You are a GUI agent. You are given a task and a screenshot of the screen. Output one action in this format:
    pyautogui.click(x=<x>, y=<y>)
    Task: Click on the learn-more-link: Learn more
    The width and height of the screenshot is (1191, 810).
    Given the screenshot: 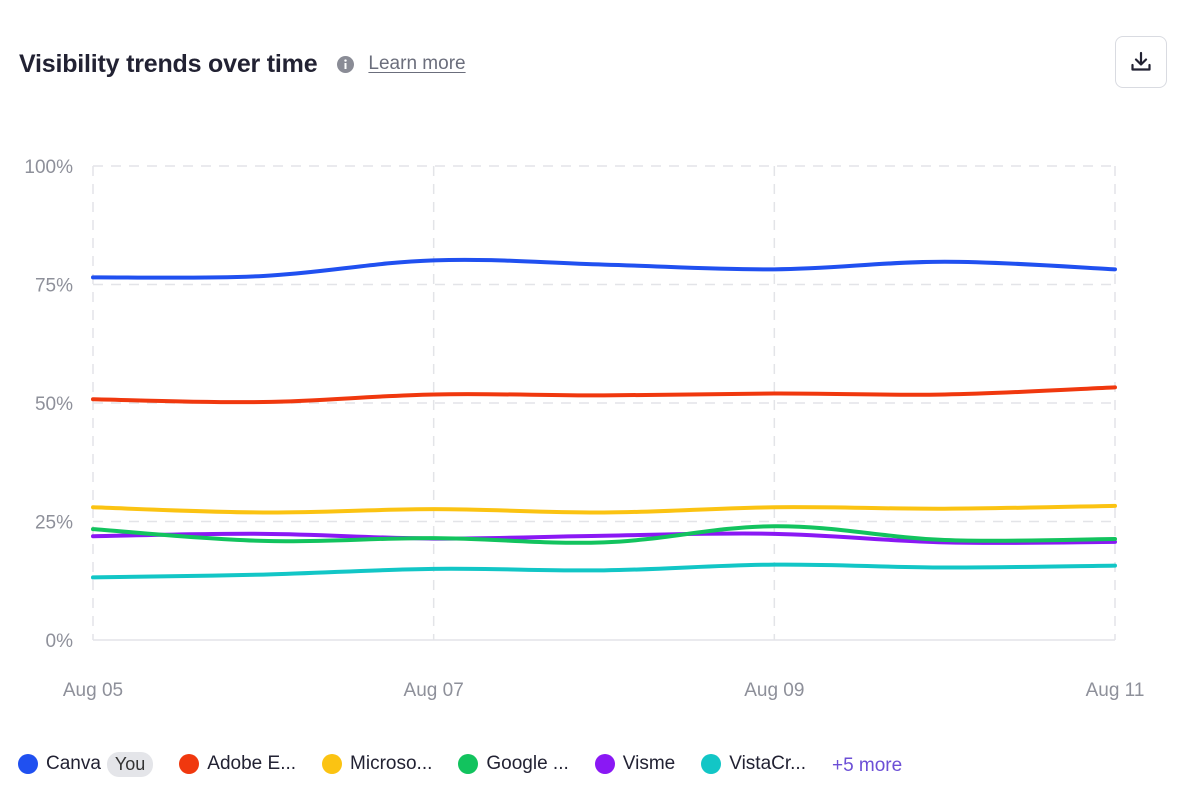 What is the action you would take?
    pyautogui.click(x=417, y=63)
    